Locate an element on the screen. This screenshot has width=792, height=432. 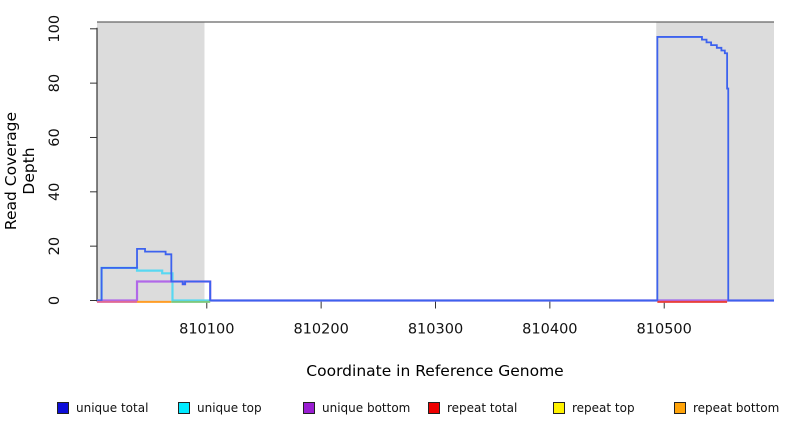
legend-swatch-repeat-total is located at coordinates (434, 408).